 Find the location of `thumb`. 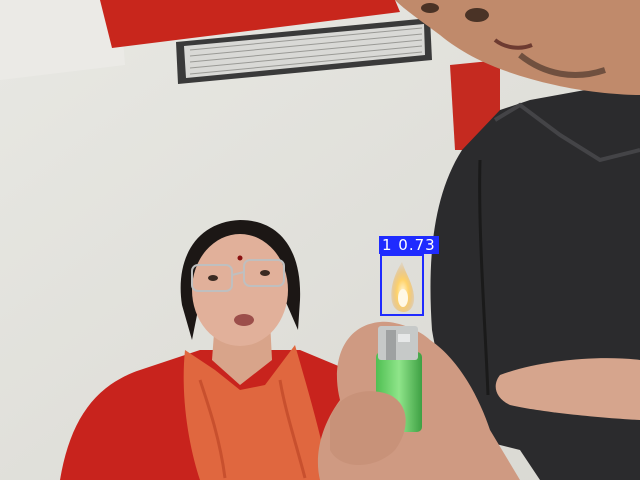

thumb is located at coordinates (567, 389).